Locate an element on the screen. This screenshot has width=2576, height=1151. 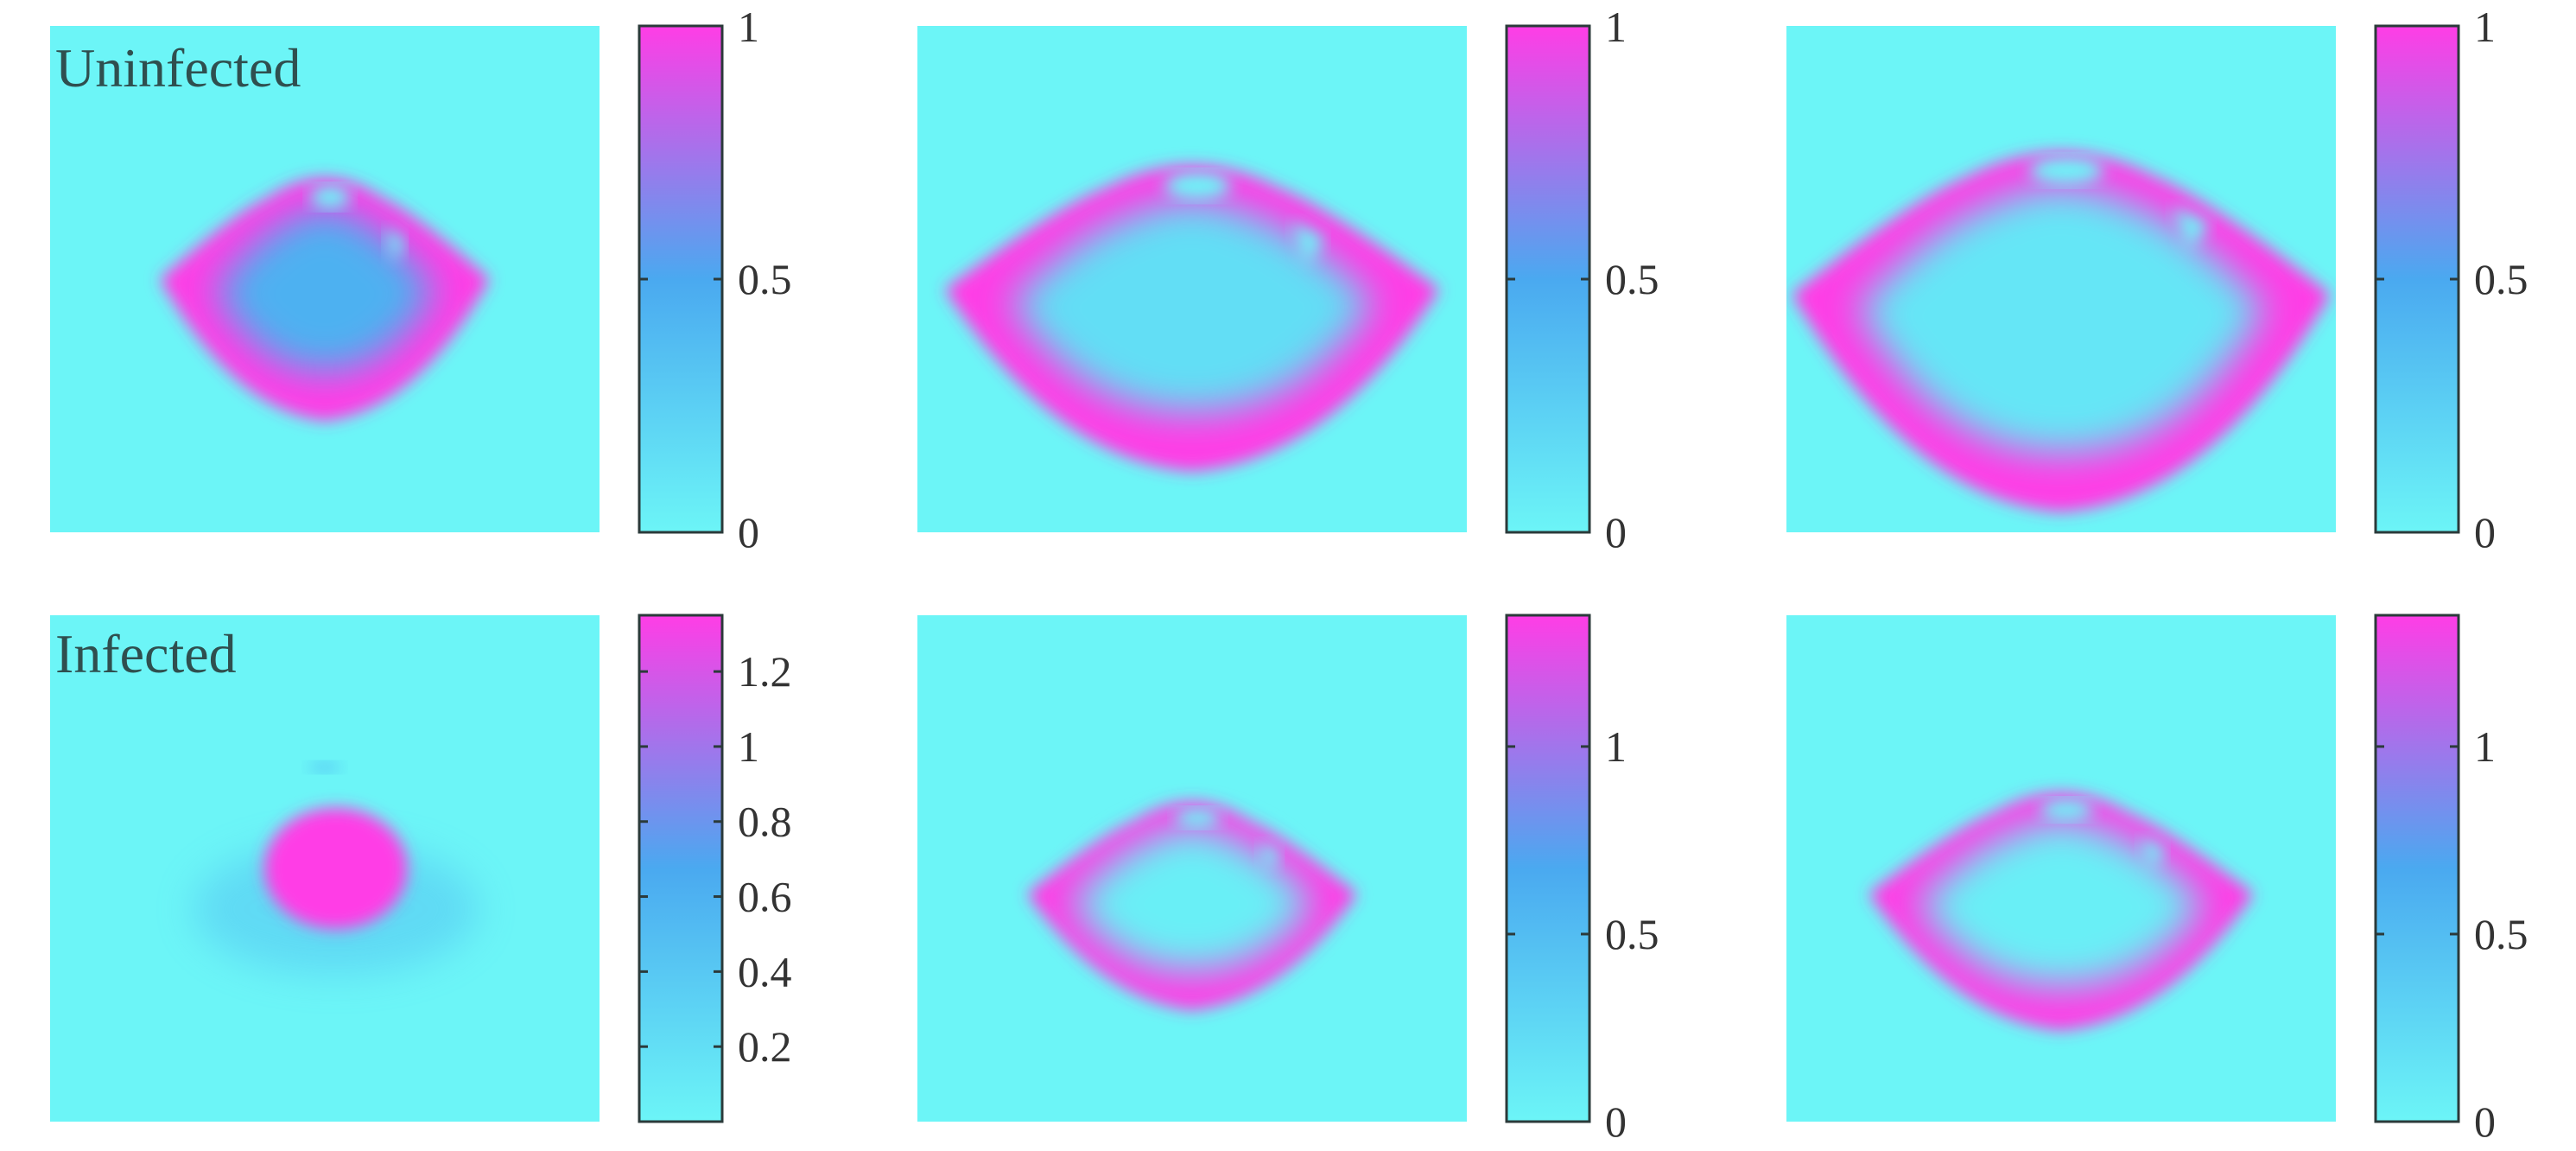
heatmap-panel-2: 00.51 is located at coordinates (2157, 279).